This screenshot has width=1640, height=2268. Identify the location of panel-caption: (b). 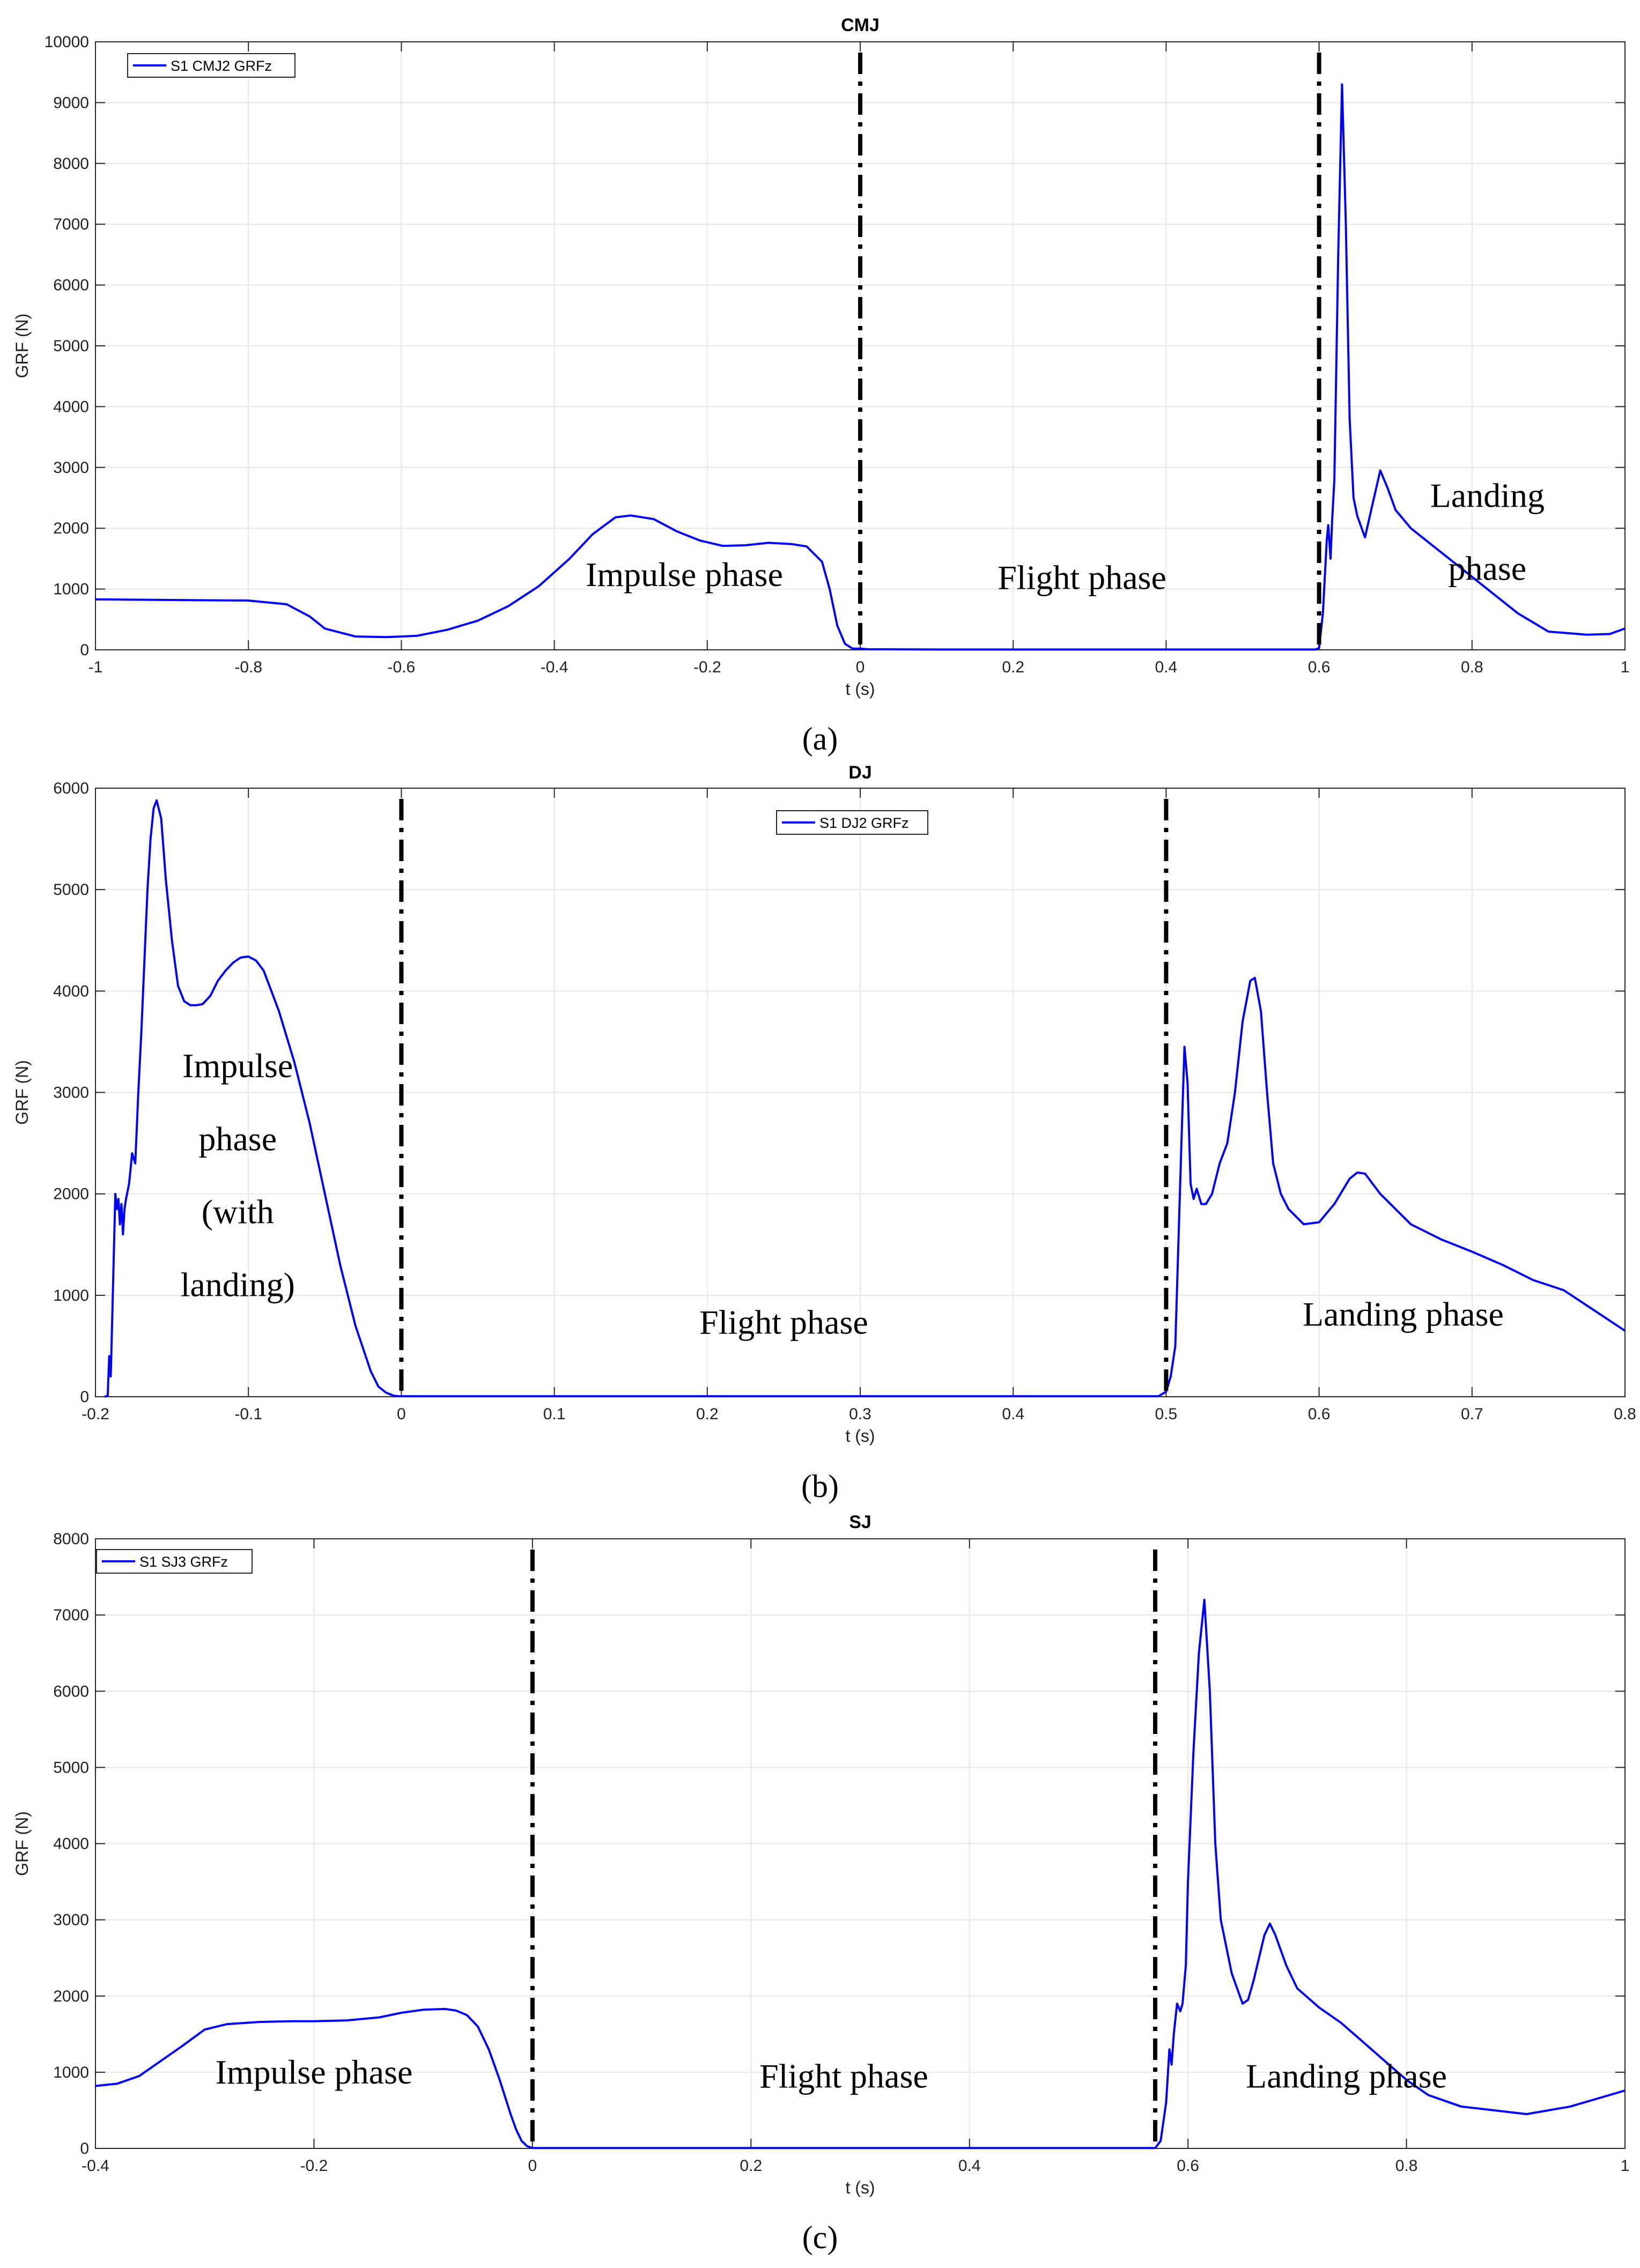
(820, 1486).